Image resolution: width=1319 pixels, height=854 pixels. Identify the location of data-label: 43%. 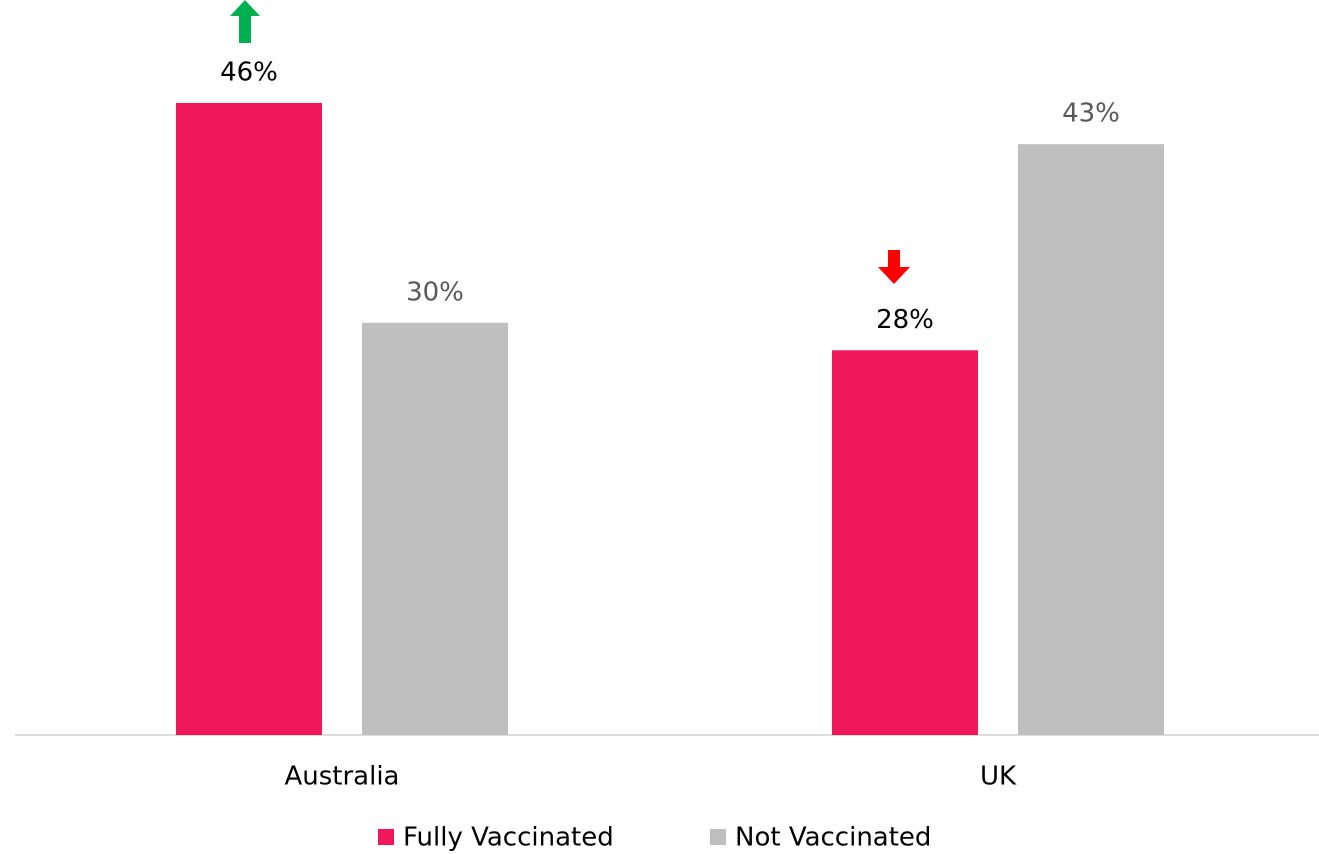
(1091, 114).